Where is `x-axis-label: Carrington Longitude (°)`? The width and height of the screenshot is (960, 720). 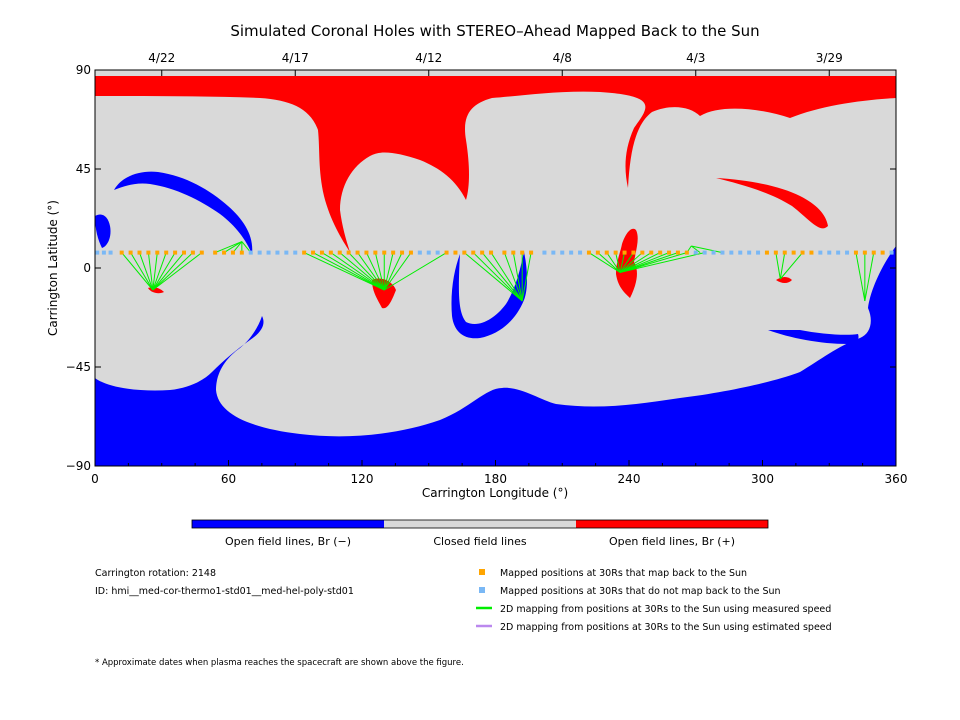 x-axis-label: Carrington Longitude (°) is located at coordinates (495, 493).